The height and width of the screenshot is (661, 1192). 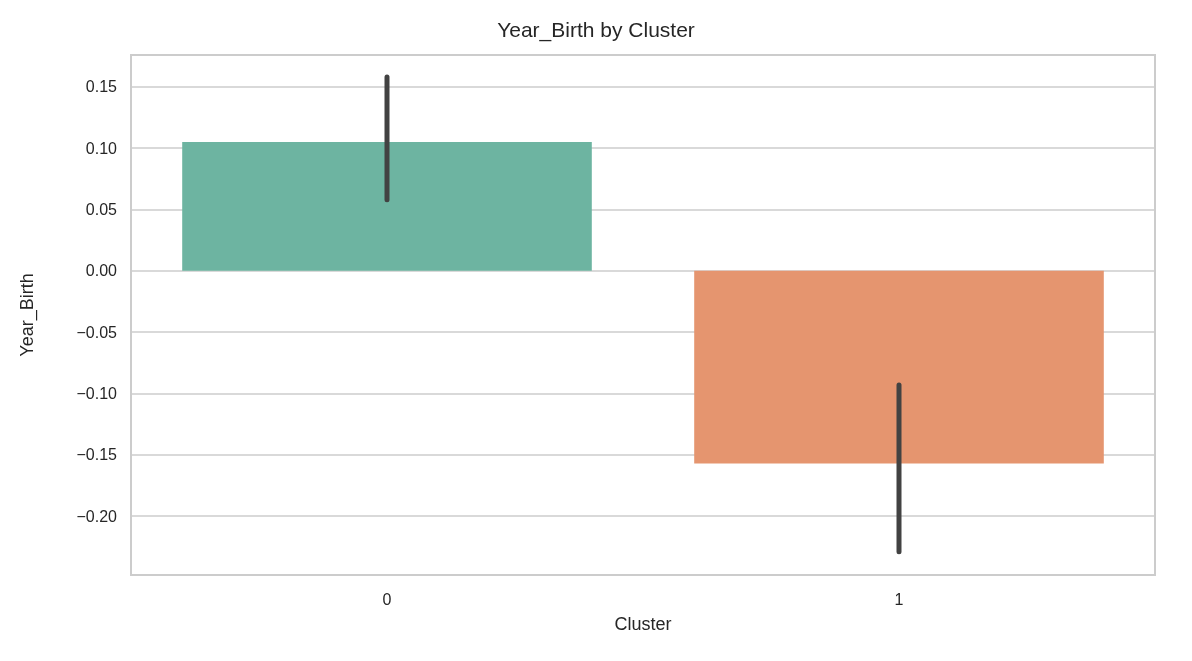 What do you see at coordinates (97, 516) in the screenshot?
I see `y-tick-label: −0.20` at bounding box center [97, 516].